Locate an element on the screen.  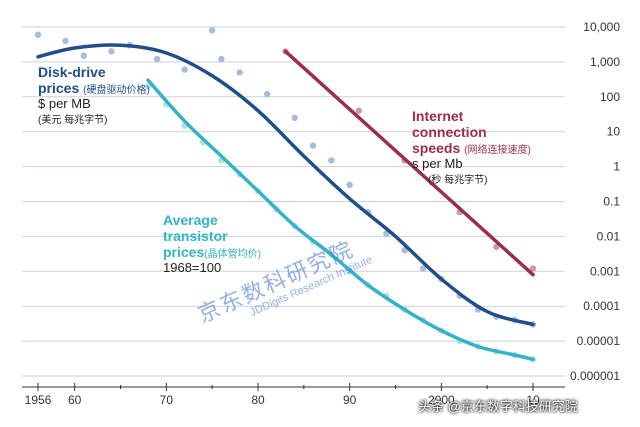
y-tick-label: 0.000001 is located at coordinates (595, 376).